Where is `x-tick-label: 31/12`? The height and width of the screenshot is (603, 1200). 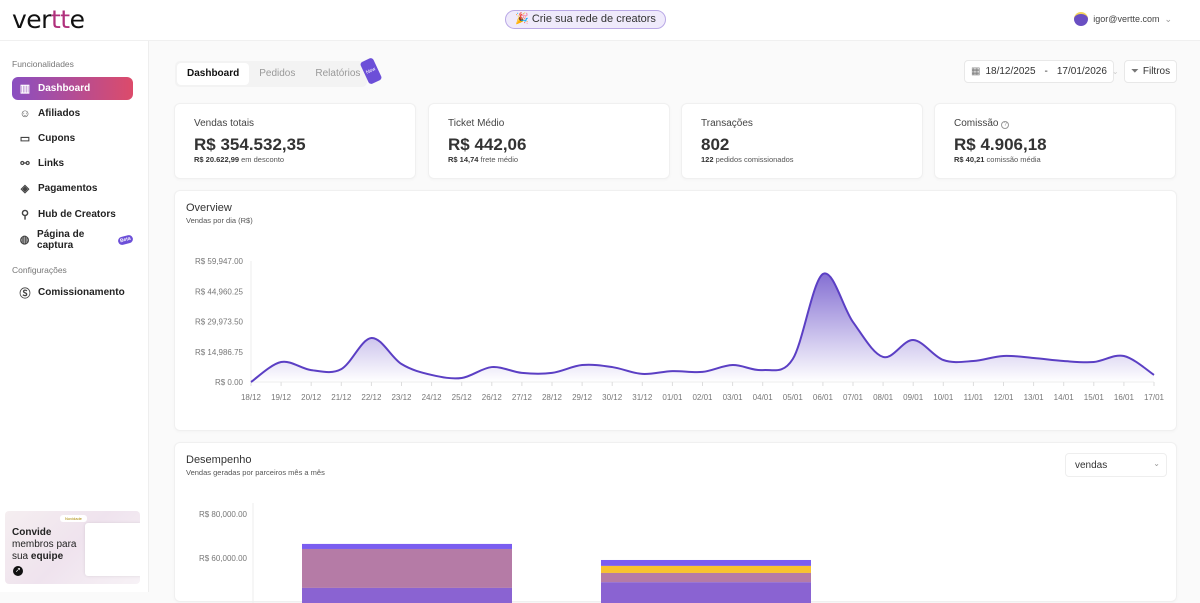 x-tick-label: 31/12 is located at coordinates (642, 397).